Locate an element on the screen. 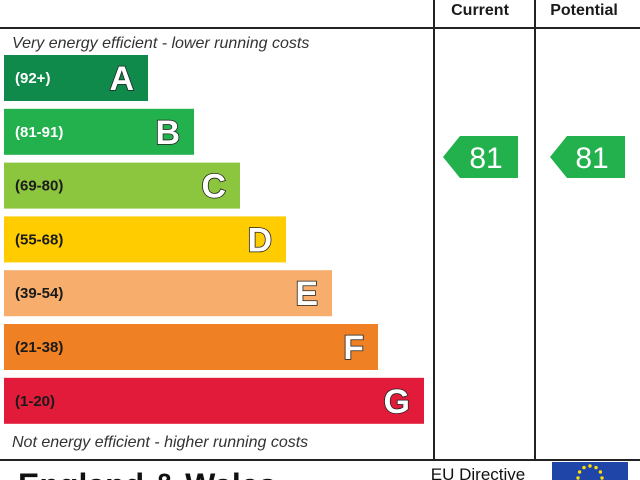 The image size is (640, 480). potential-rating-shape is located at coordinates (587, 157).